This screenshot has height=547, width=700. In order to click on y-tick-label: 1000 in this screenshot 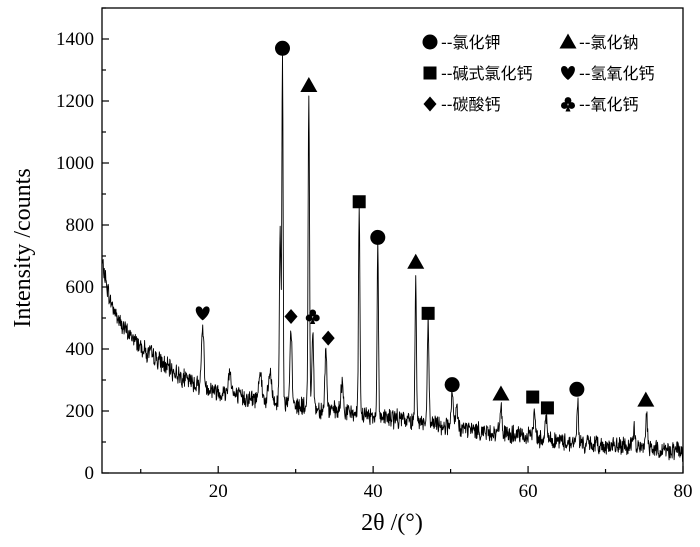, I will do `click(75, 163)`.